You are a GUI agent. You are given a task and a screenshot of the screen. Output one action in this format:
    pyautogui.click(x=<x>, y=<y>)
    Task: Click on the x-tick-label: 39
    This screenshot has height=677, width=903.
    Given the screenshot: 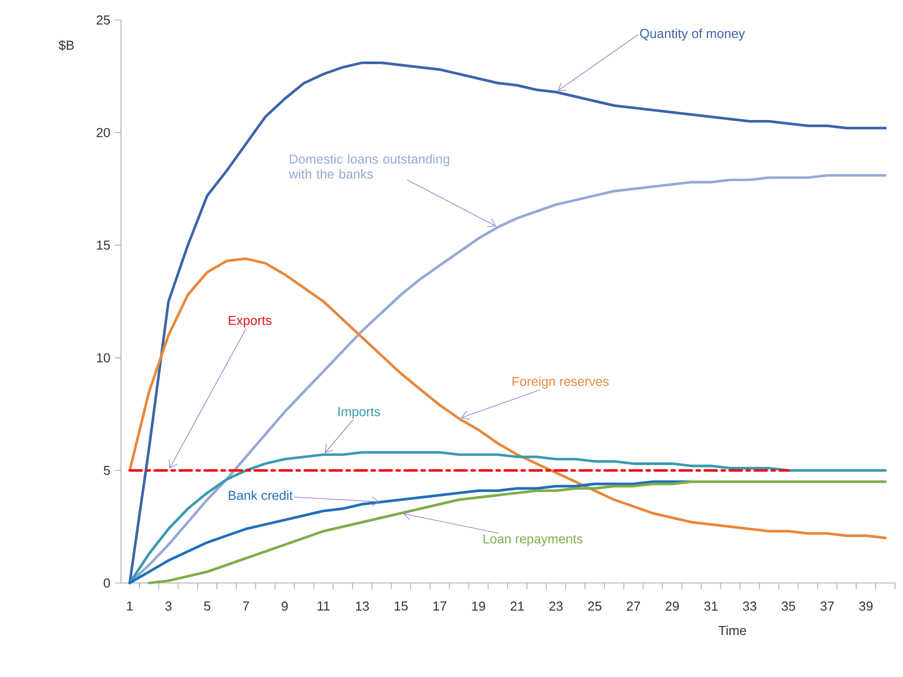 What is the action you would take?
    pyautogui.click(x=866, y=606)
    